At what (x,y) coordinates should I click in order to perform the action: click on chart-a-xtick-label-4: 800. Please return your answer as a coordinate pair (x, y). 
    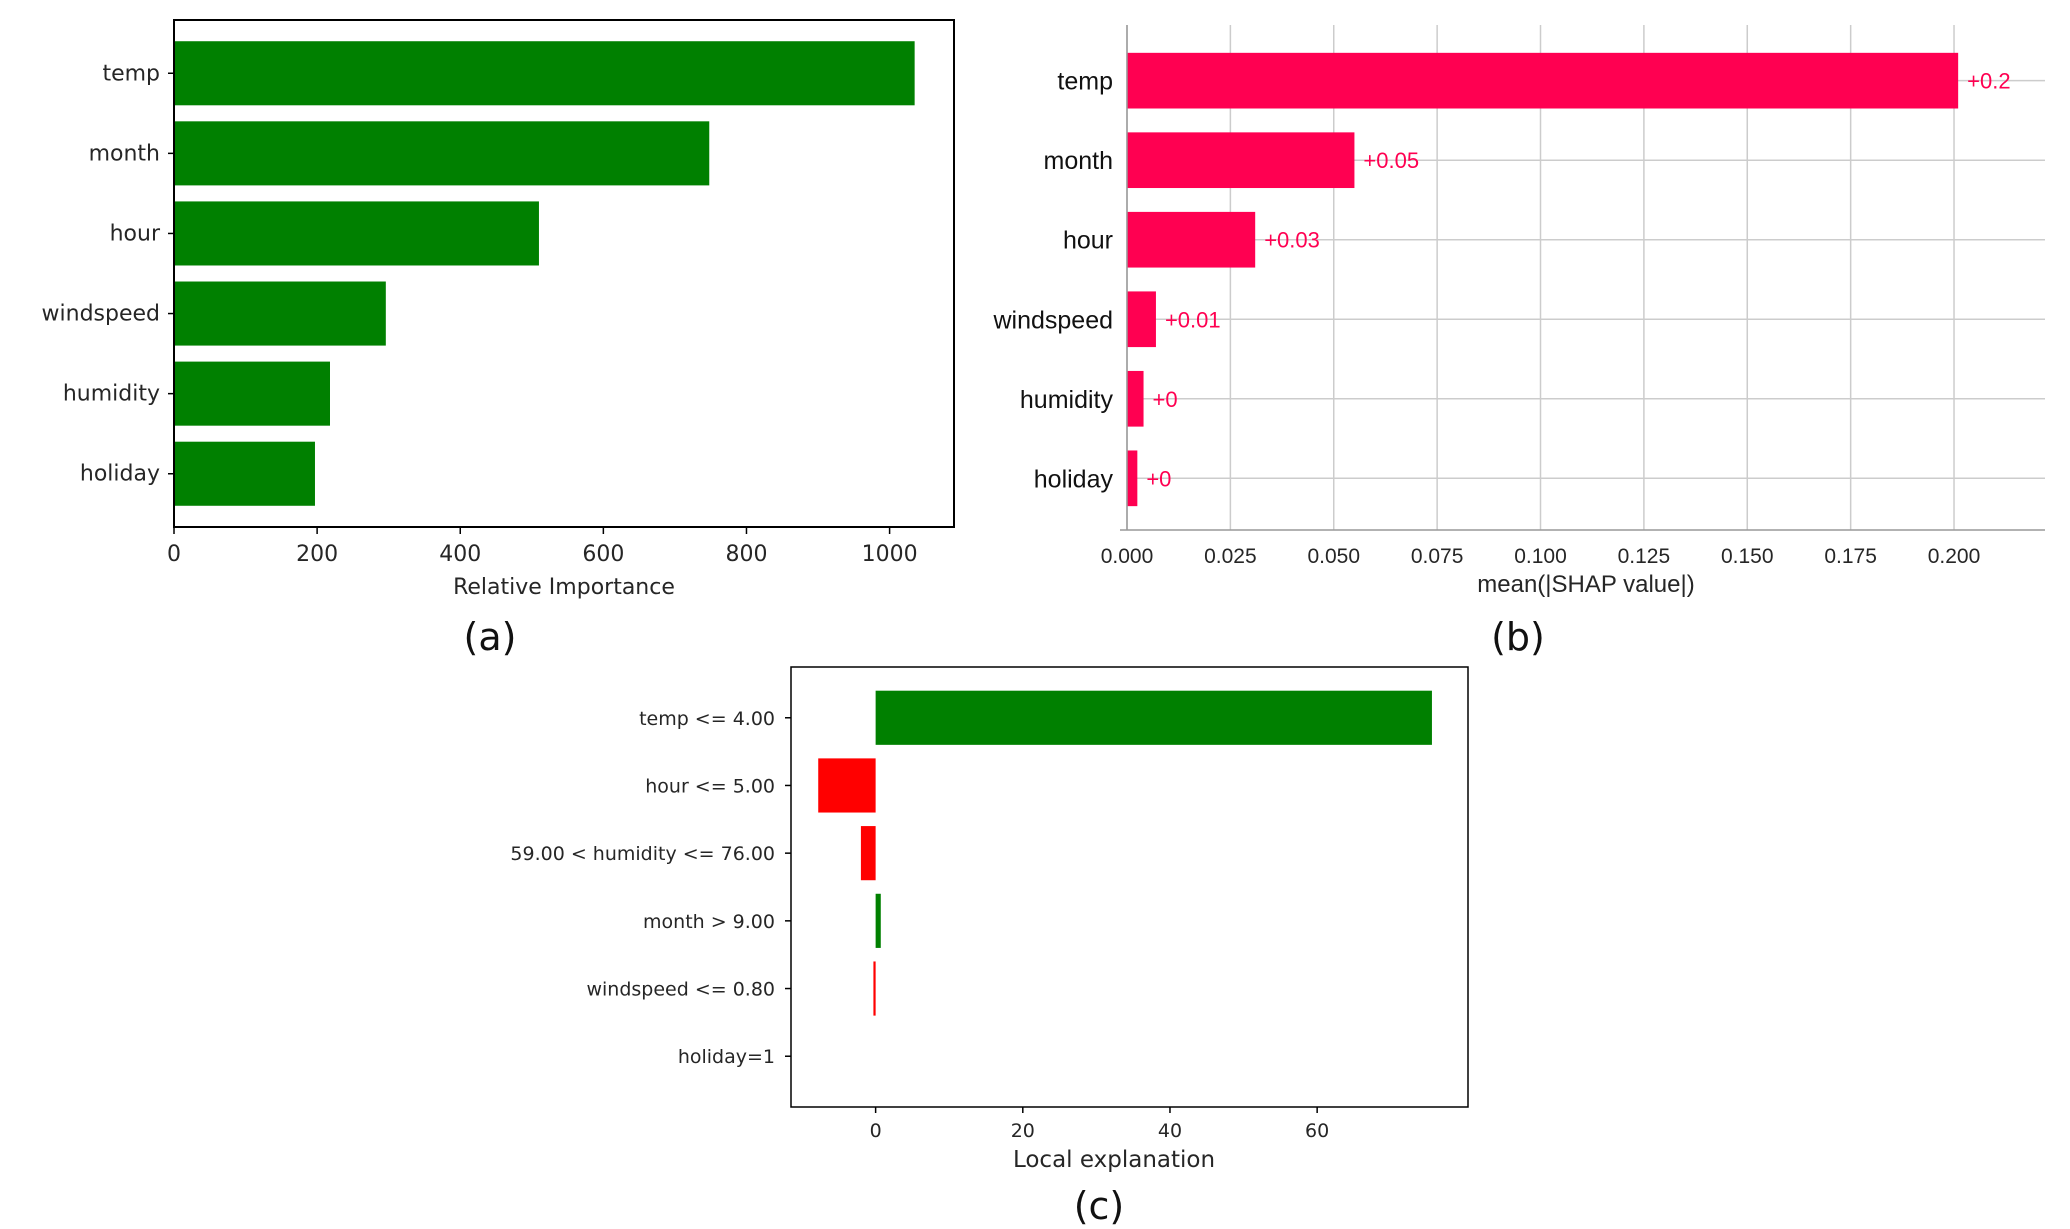
    Looking at the image, I should click on (746, 554).